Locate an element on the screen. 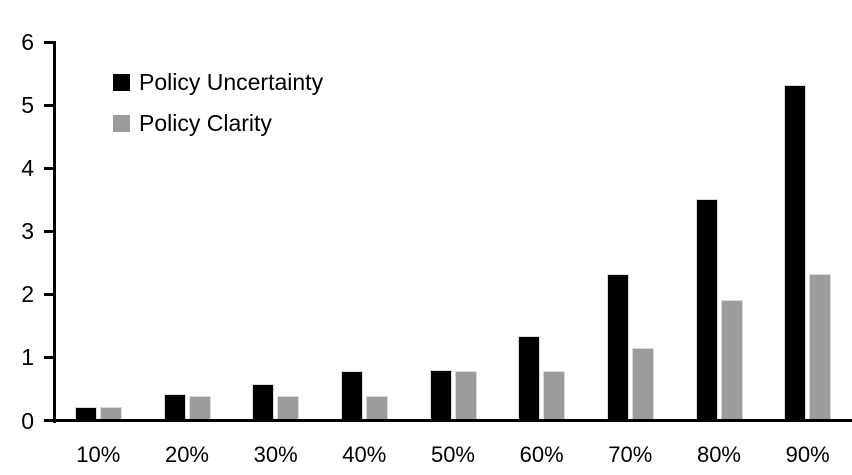  y-axis-label: 5 is located at coordinates (27, 105).